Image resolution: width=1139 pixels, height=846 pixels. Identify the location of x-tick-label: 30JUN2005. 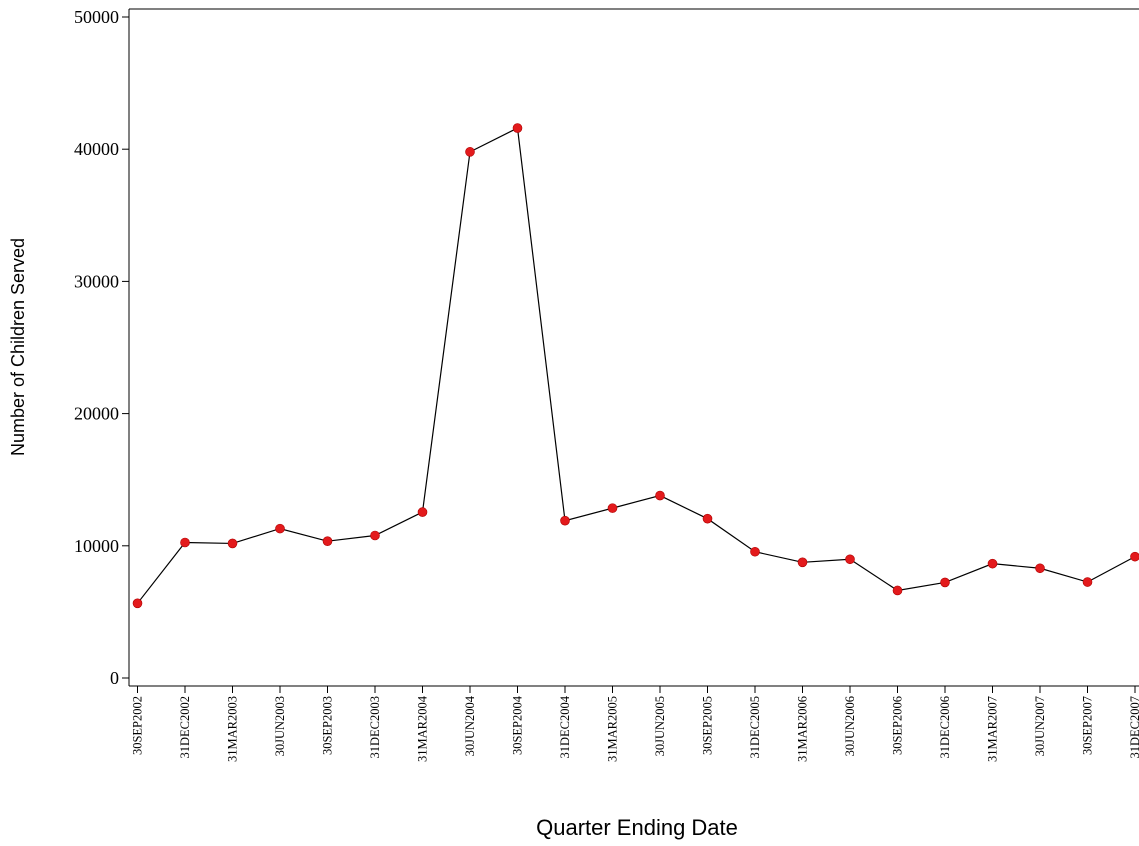
(660, 726).